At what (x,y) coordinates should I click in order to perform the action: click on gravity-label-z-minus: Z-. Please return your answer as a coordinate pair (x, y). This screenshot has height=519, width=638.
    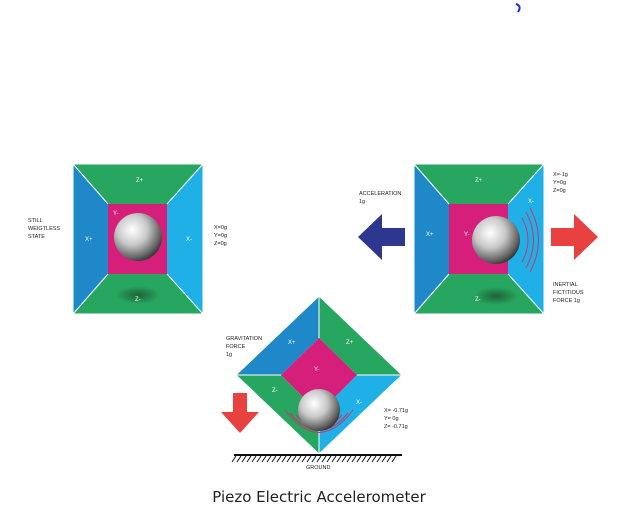
    Looking at the image, I should click on (275, 391).